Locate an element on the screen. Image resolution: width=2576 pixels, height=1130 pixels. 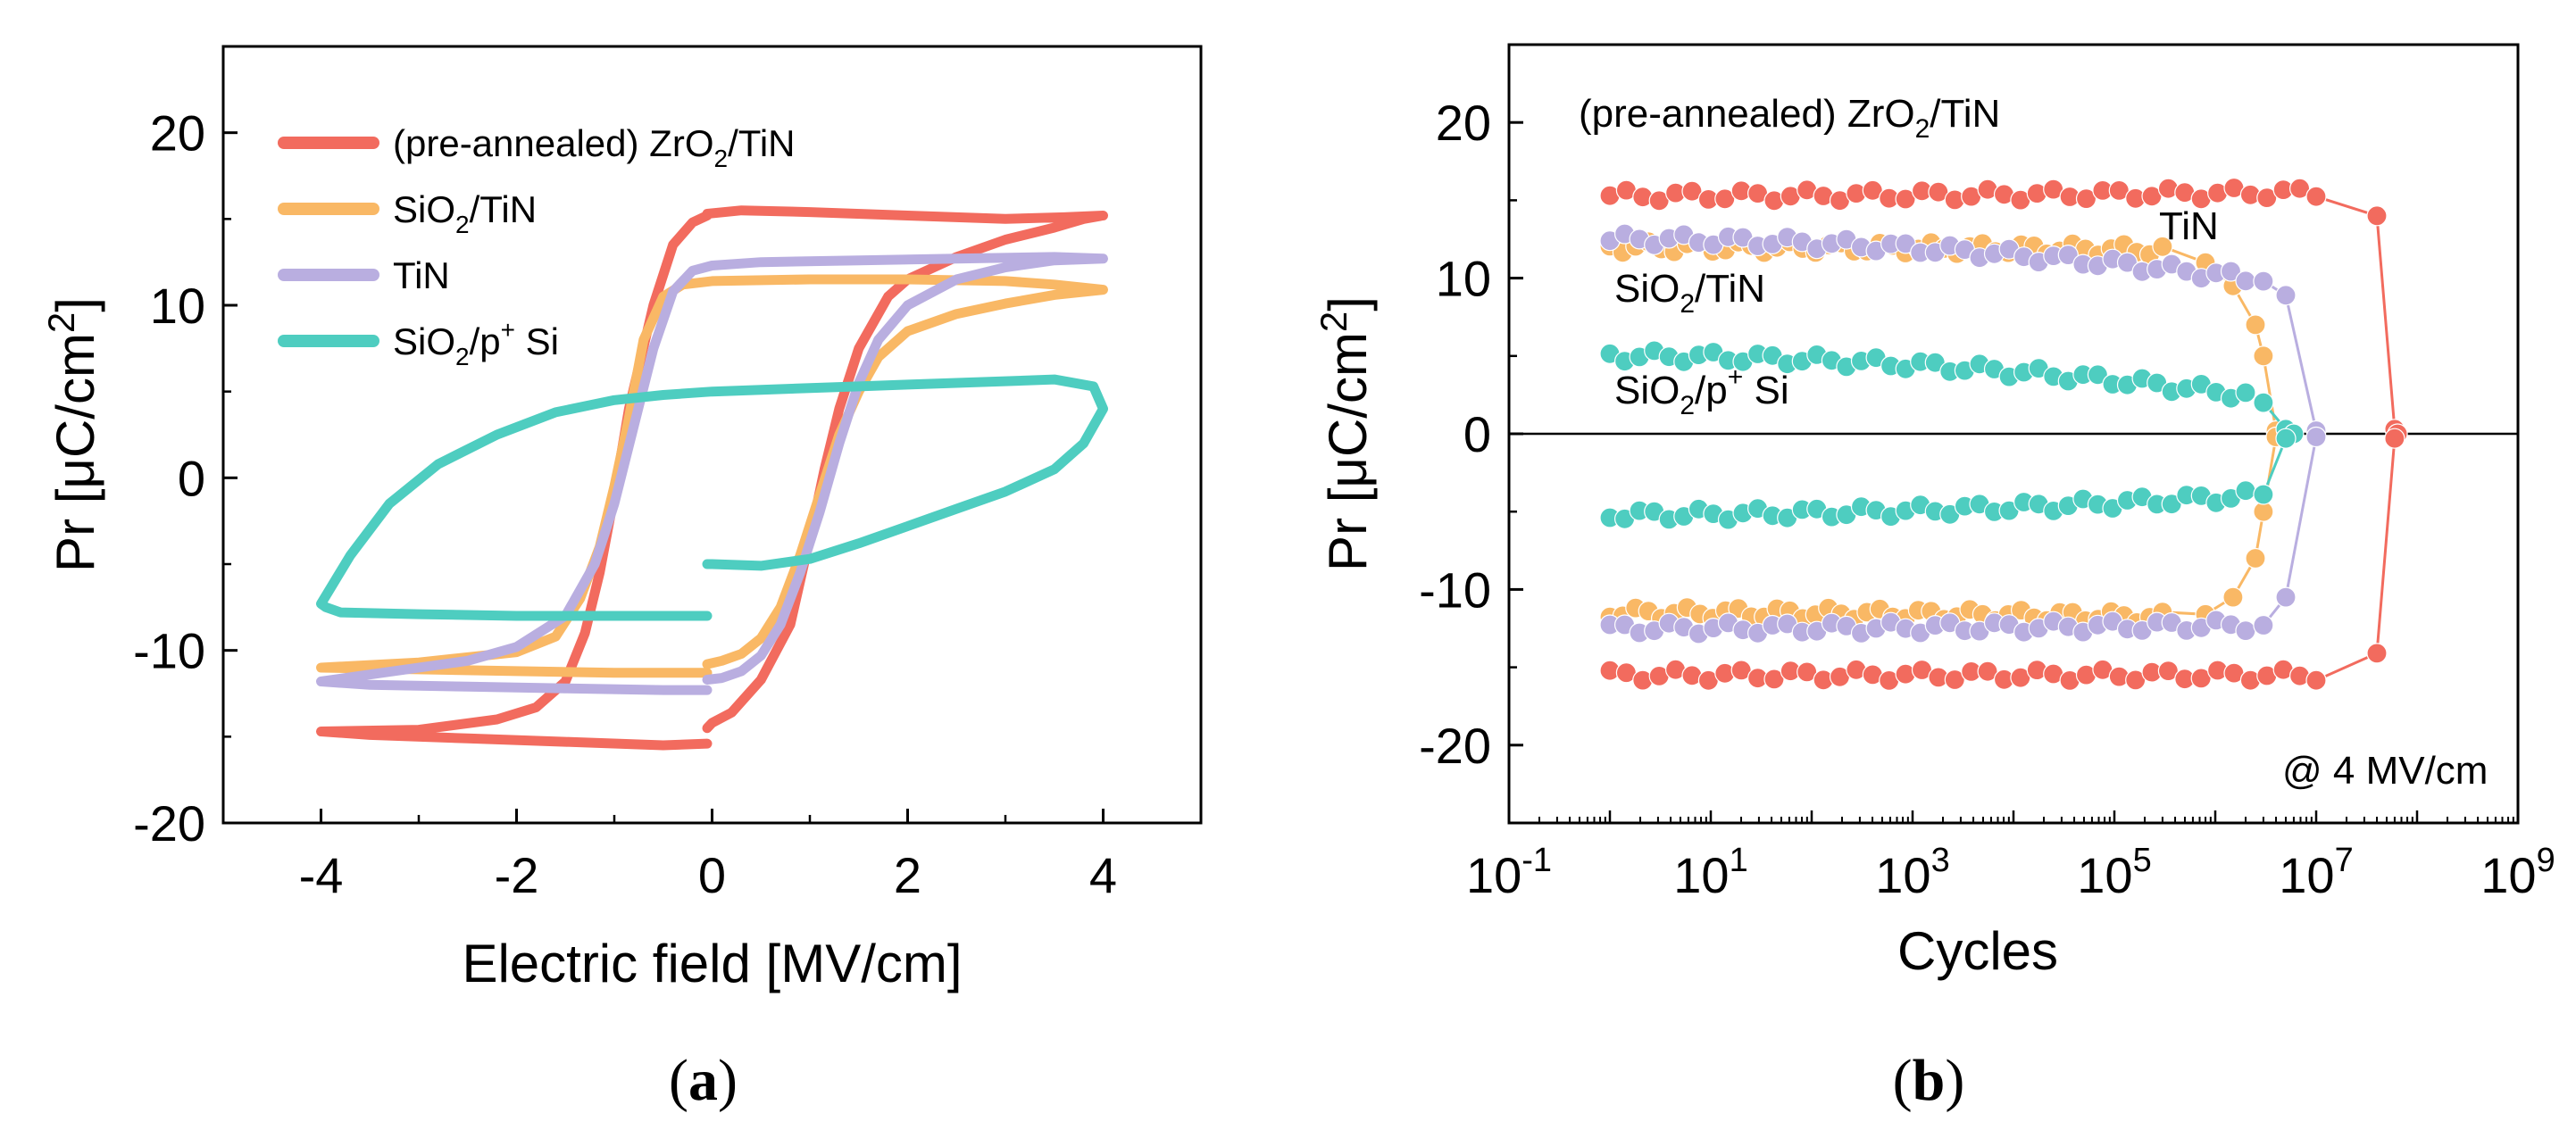
panel-b-x-tick-label: 10³ is located at coordinates (1912, 872).